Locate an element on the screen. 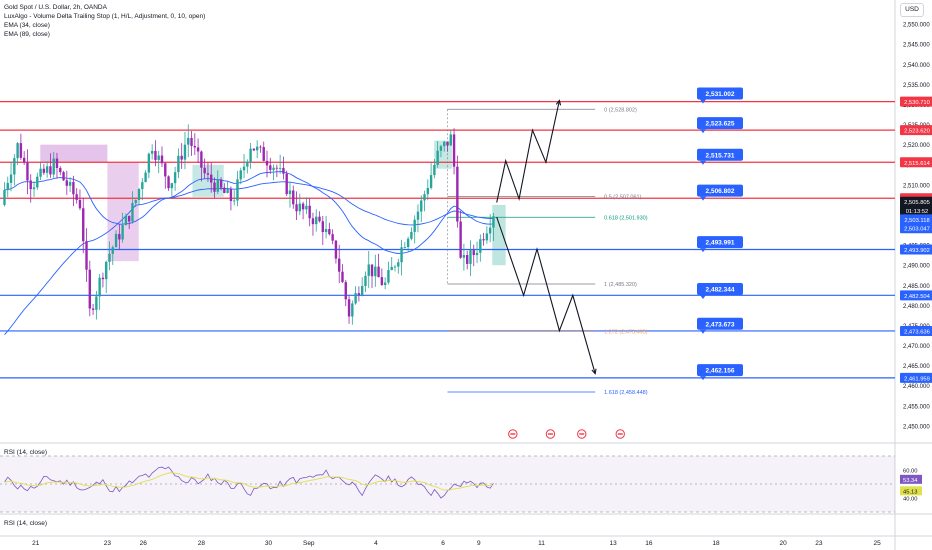 The image size is (932, 550). price-tick-label: 2,520.000 is located at coordinates (916, 146).